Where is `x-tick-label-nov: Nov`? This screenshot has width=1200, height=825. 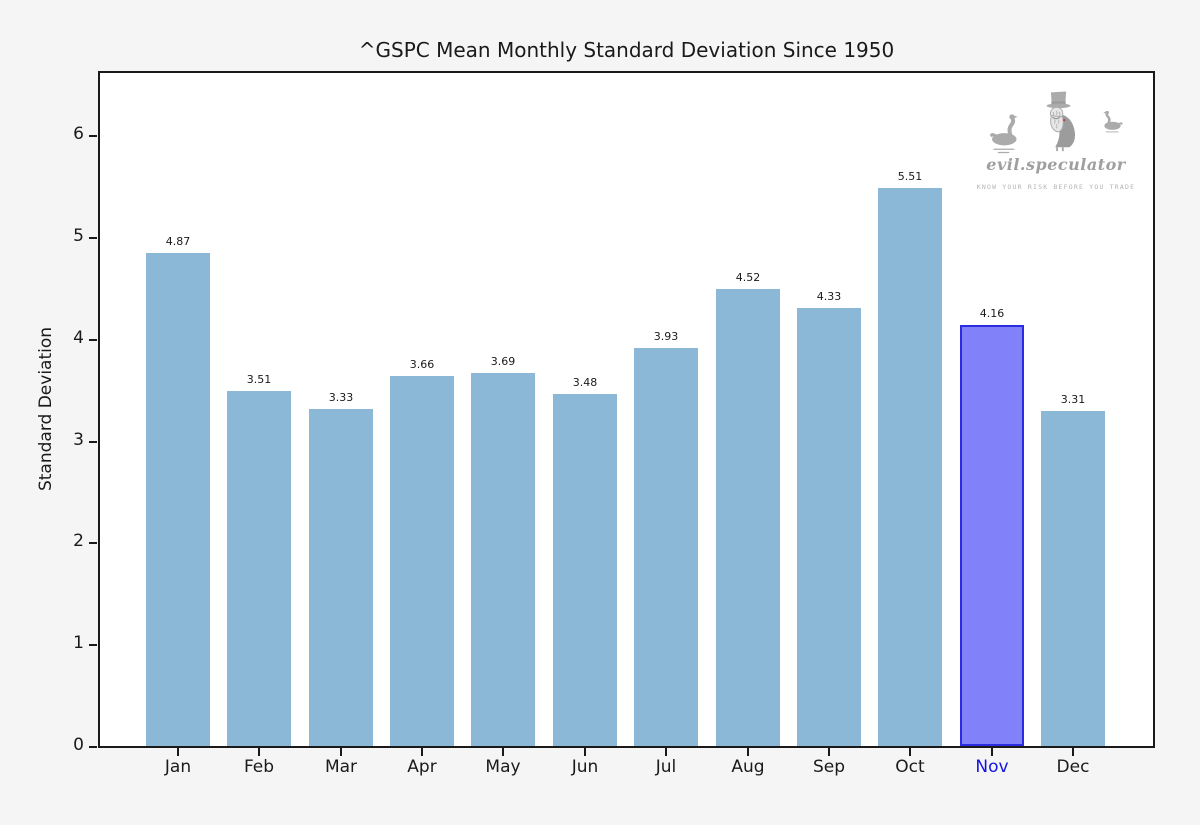 x-tick-label-nov: Nov is located at coordinates (992, 767).